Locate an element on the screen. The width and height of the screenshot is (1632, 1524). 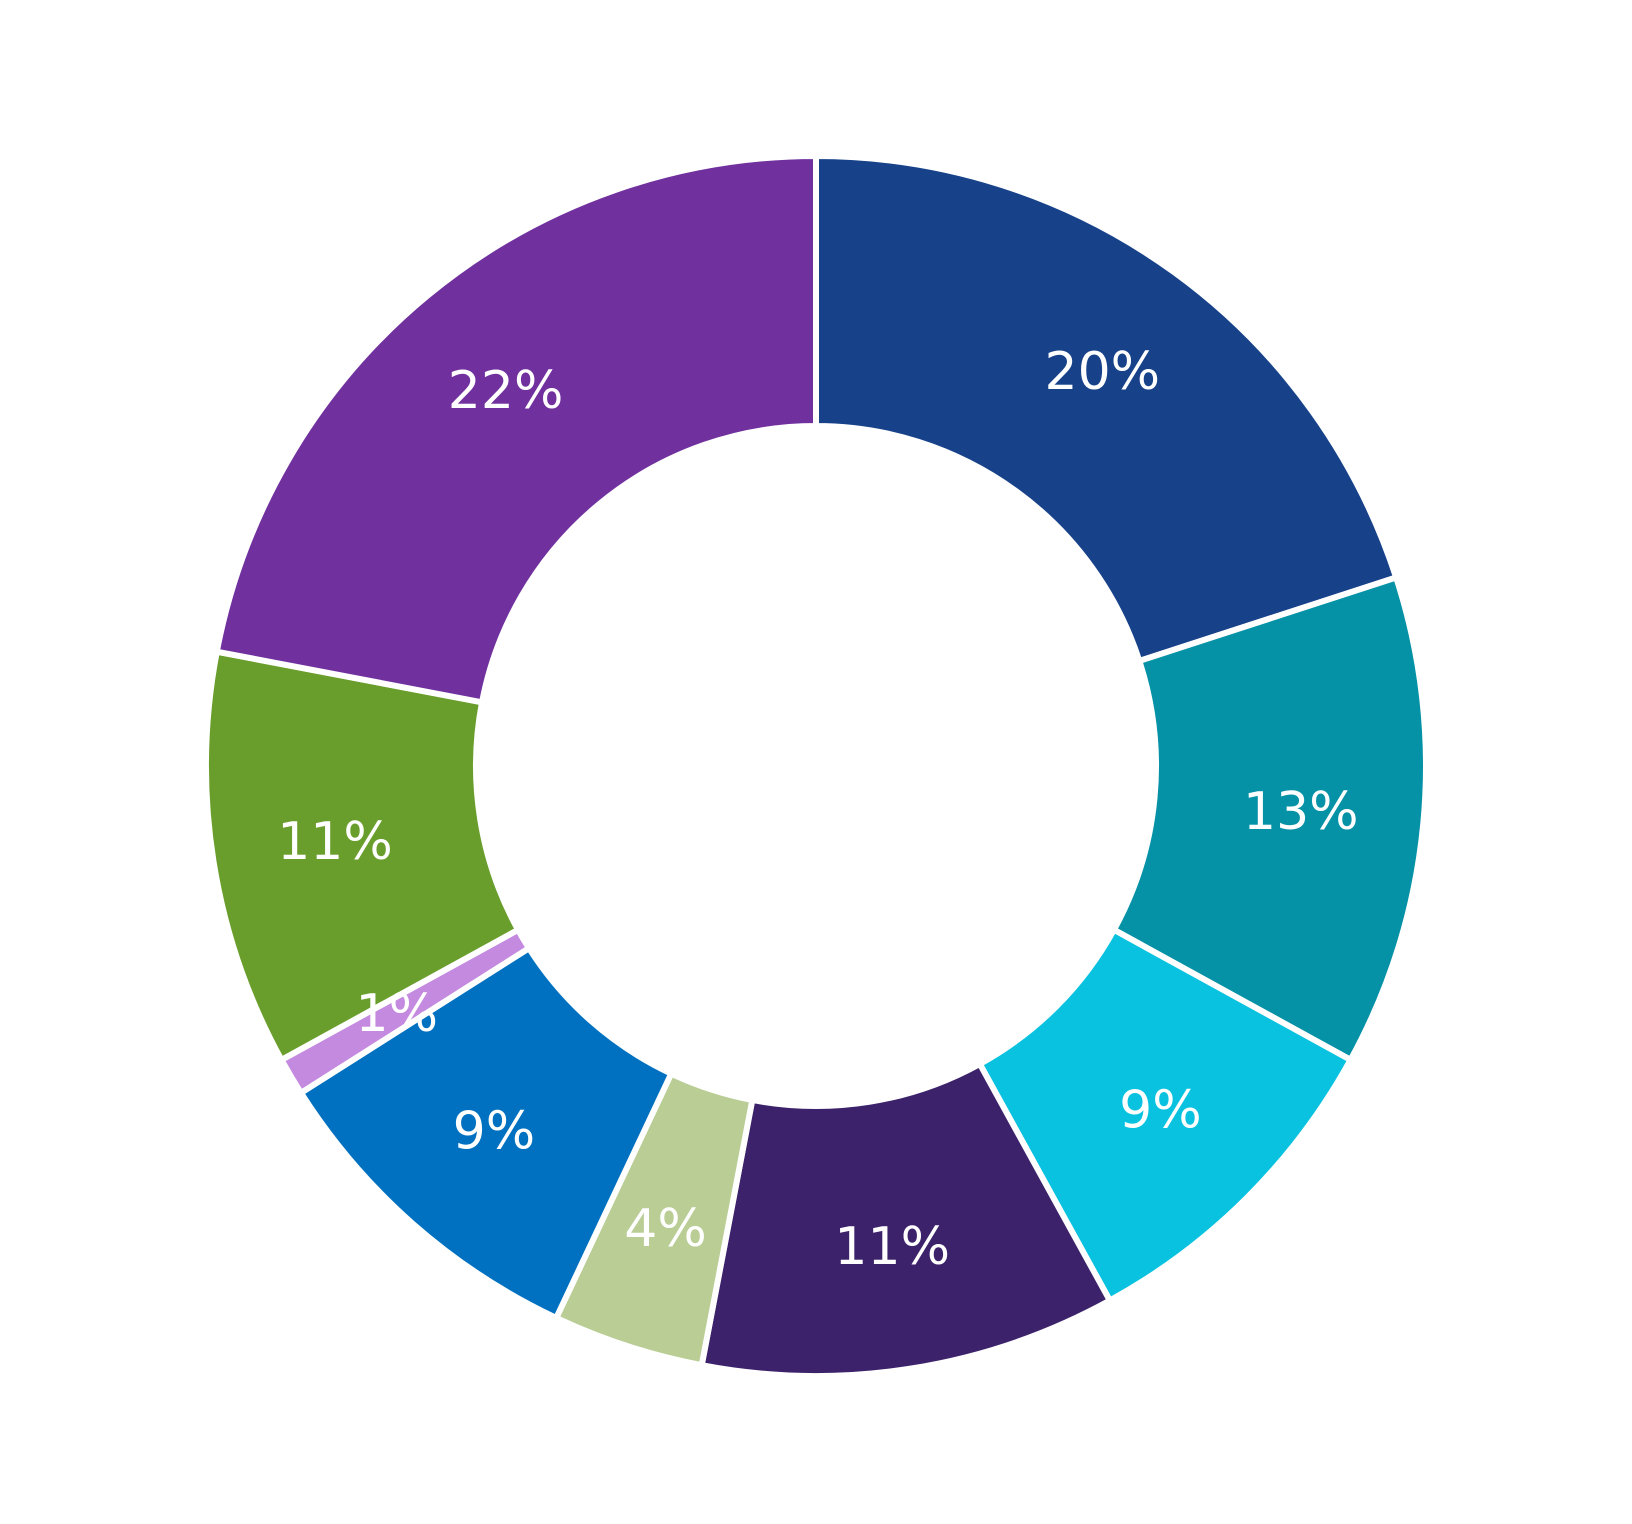
slice-label-5: 9% is located at coordinates (494, 1131).